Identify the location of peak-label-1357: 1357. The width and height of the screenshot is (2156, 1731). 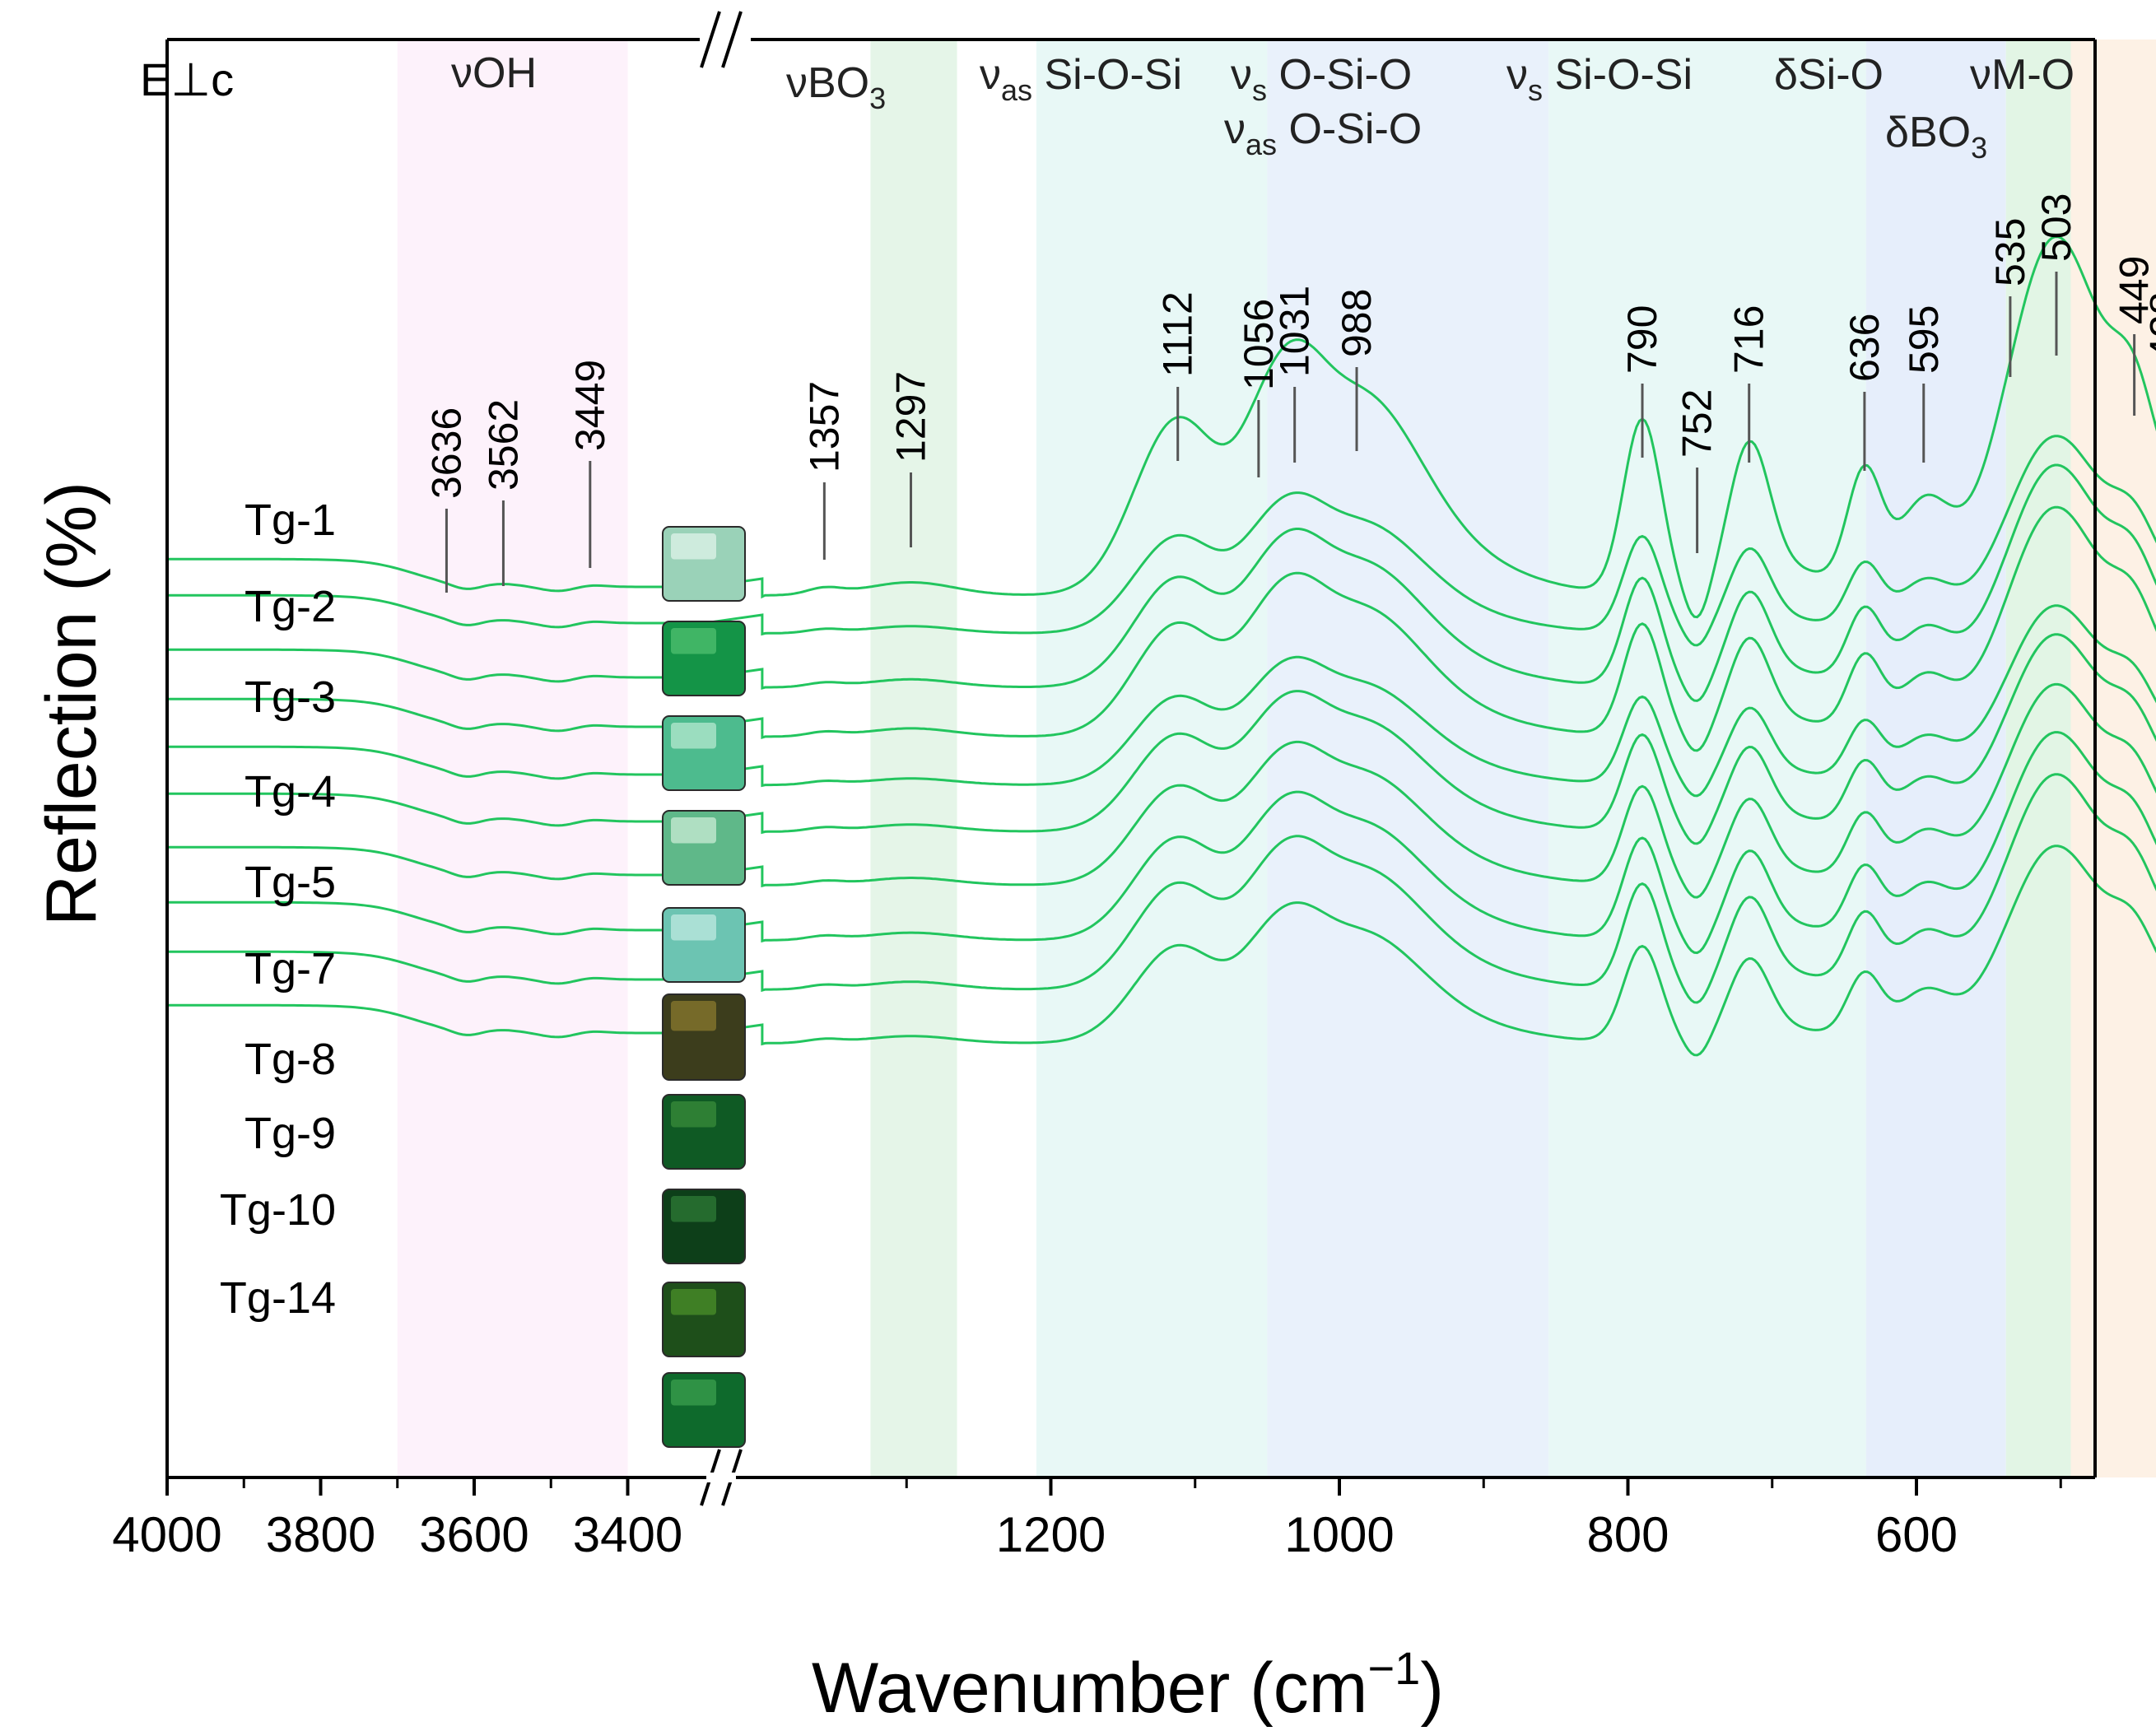
(824, 426).